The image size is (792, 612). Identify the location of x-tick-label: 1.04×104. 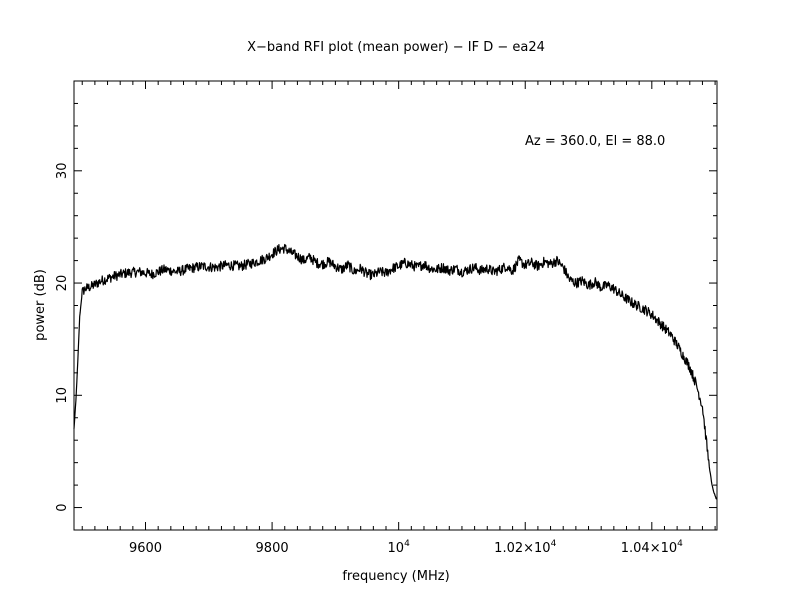
(652, 547).